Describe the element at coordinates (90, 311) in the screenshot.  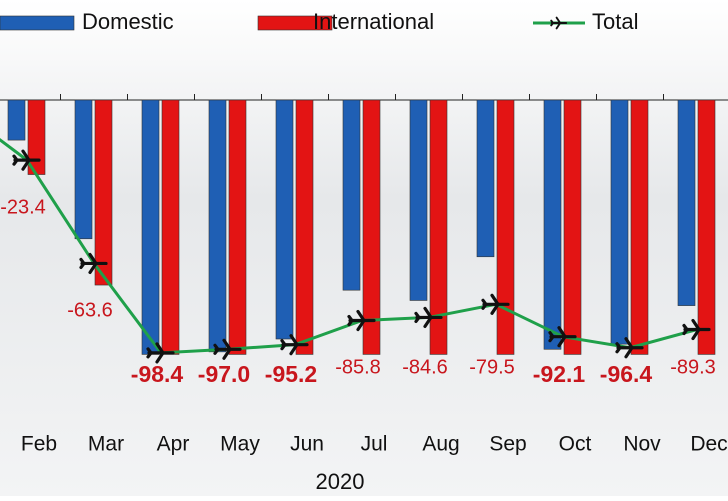
I see `data-label: -63.6` at that location.